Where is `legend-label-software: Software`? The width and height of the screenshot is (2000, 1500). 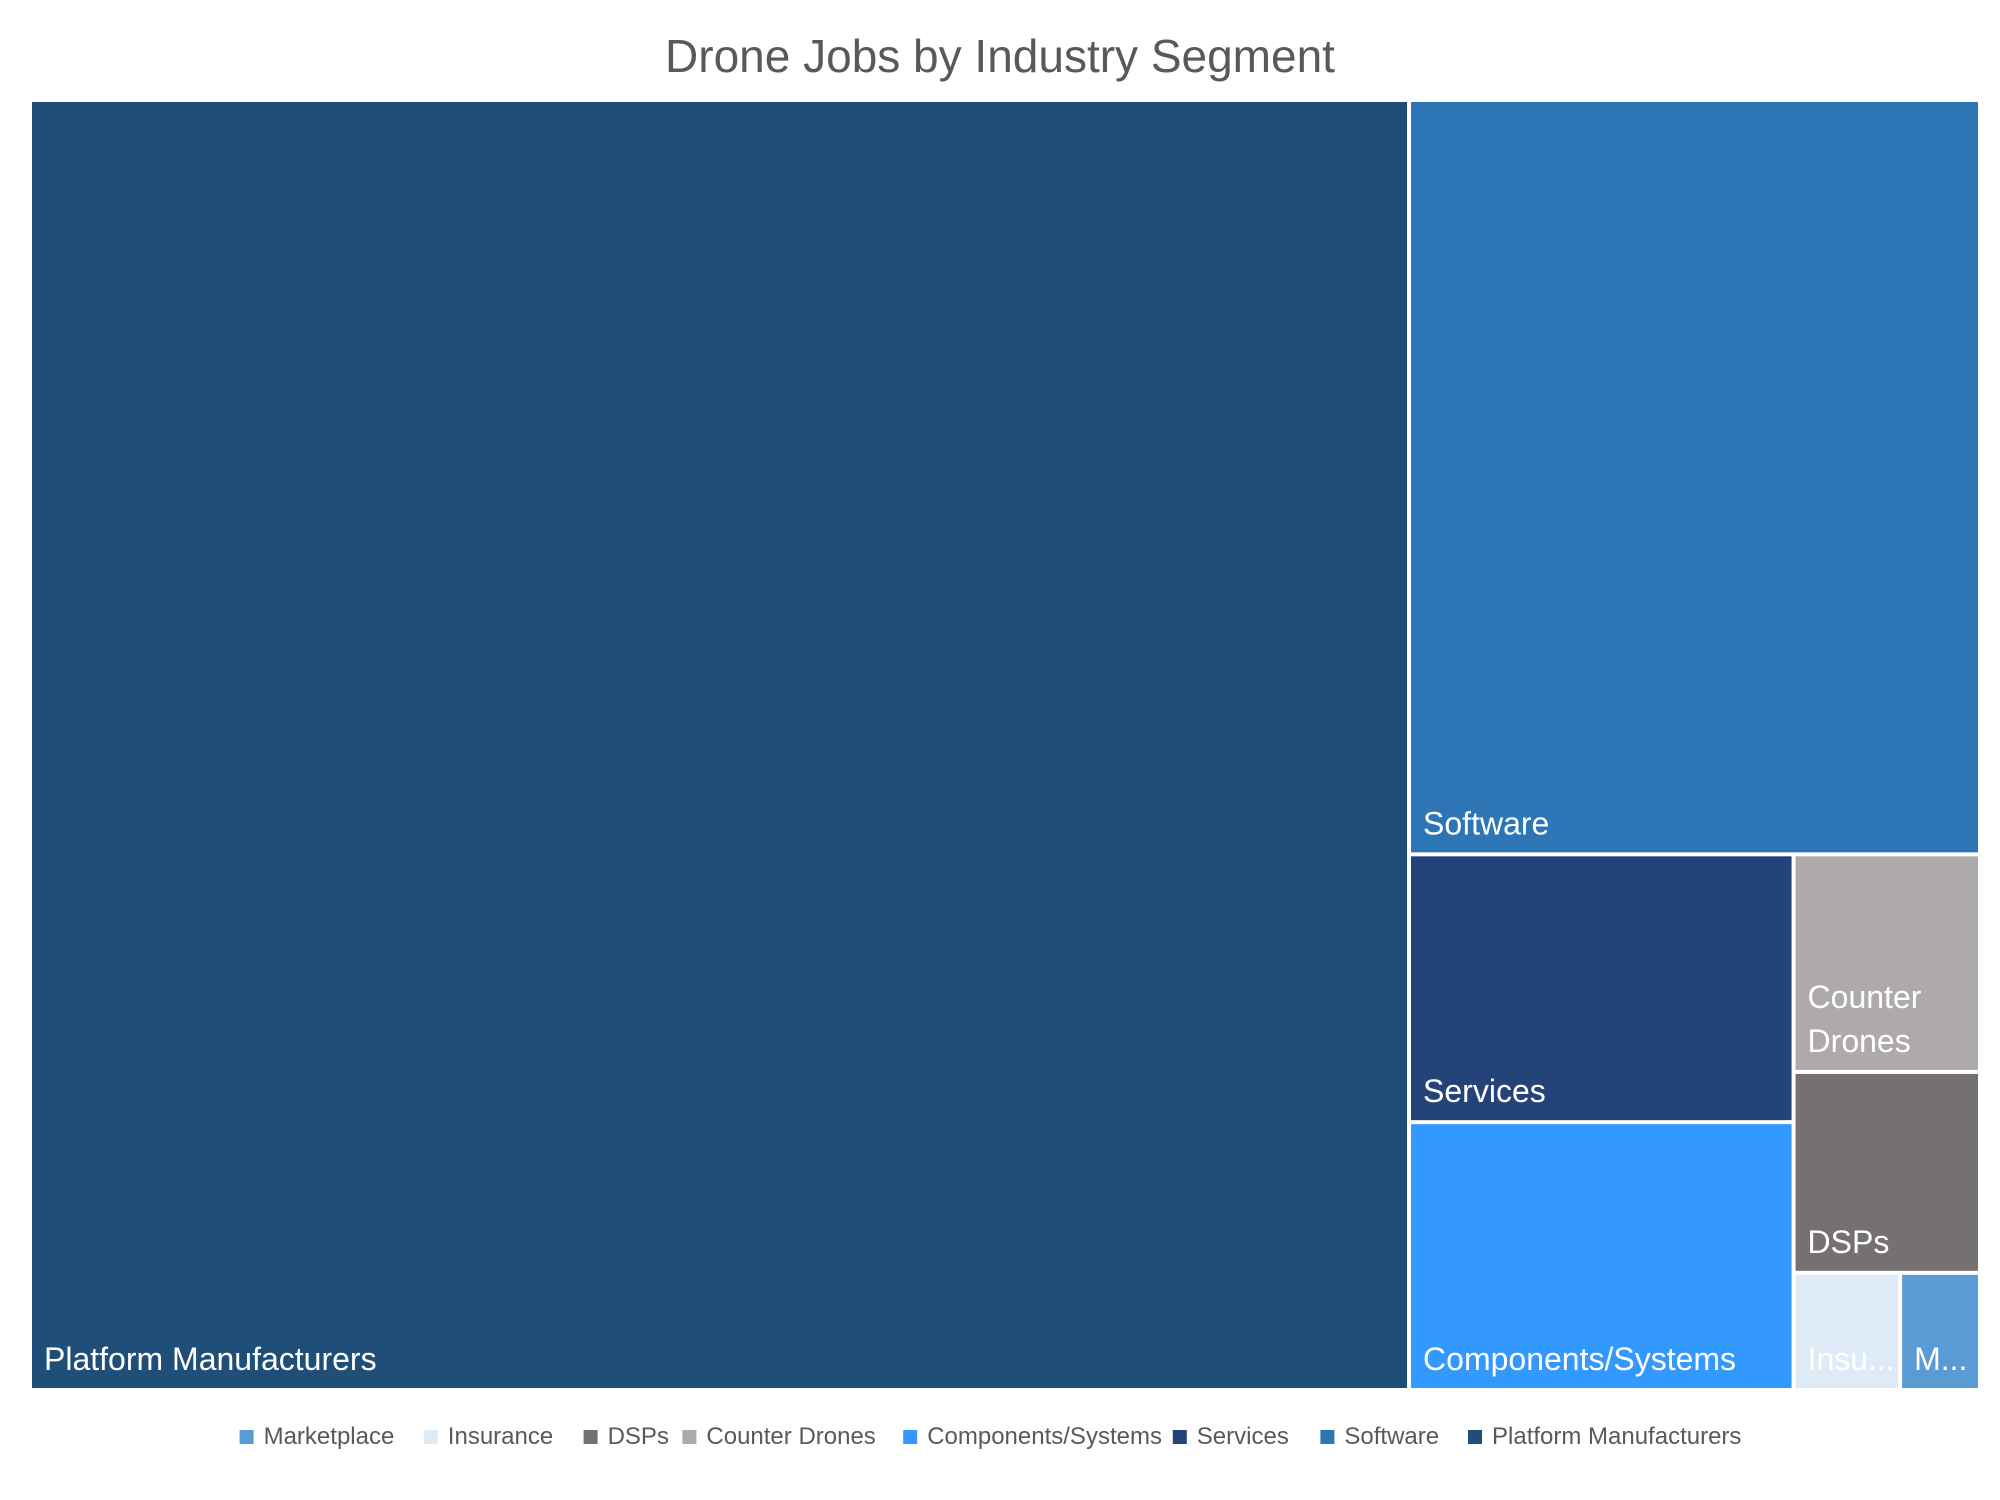
legend-label-software: Software is located at coordinates (1391, 1436).